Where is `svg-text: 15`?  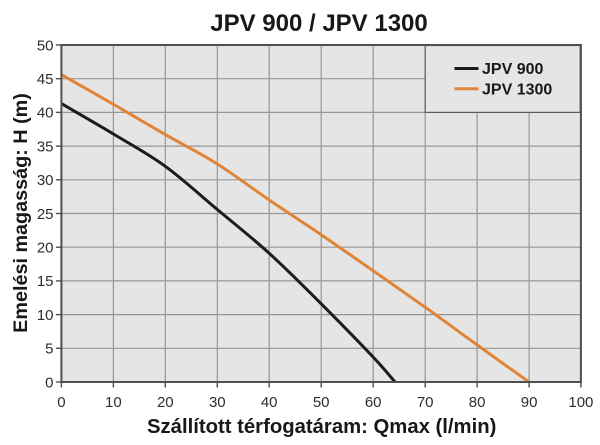 svg-text: 15 is located at coordinates (45, 281).